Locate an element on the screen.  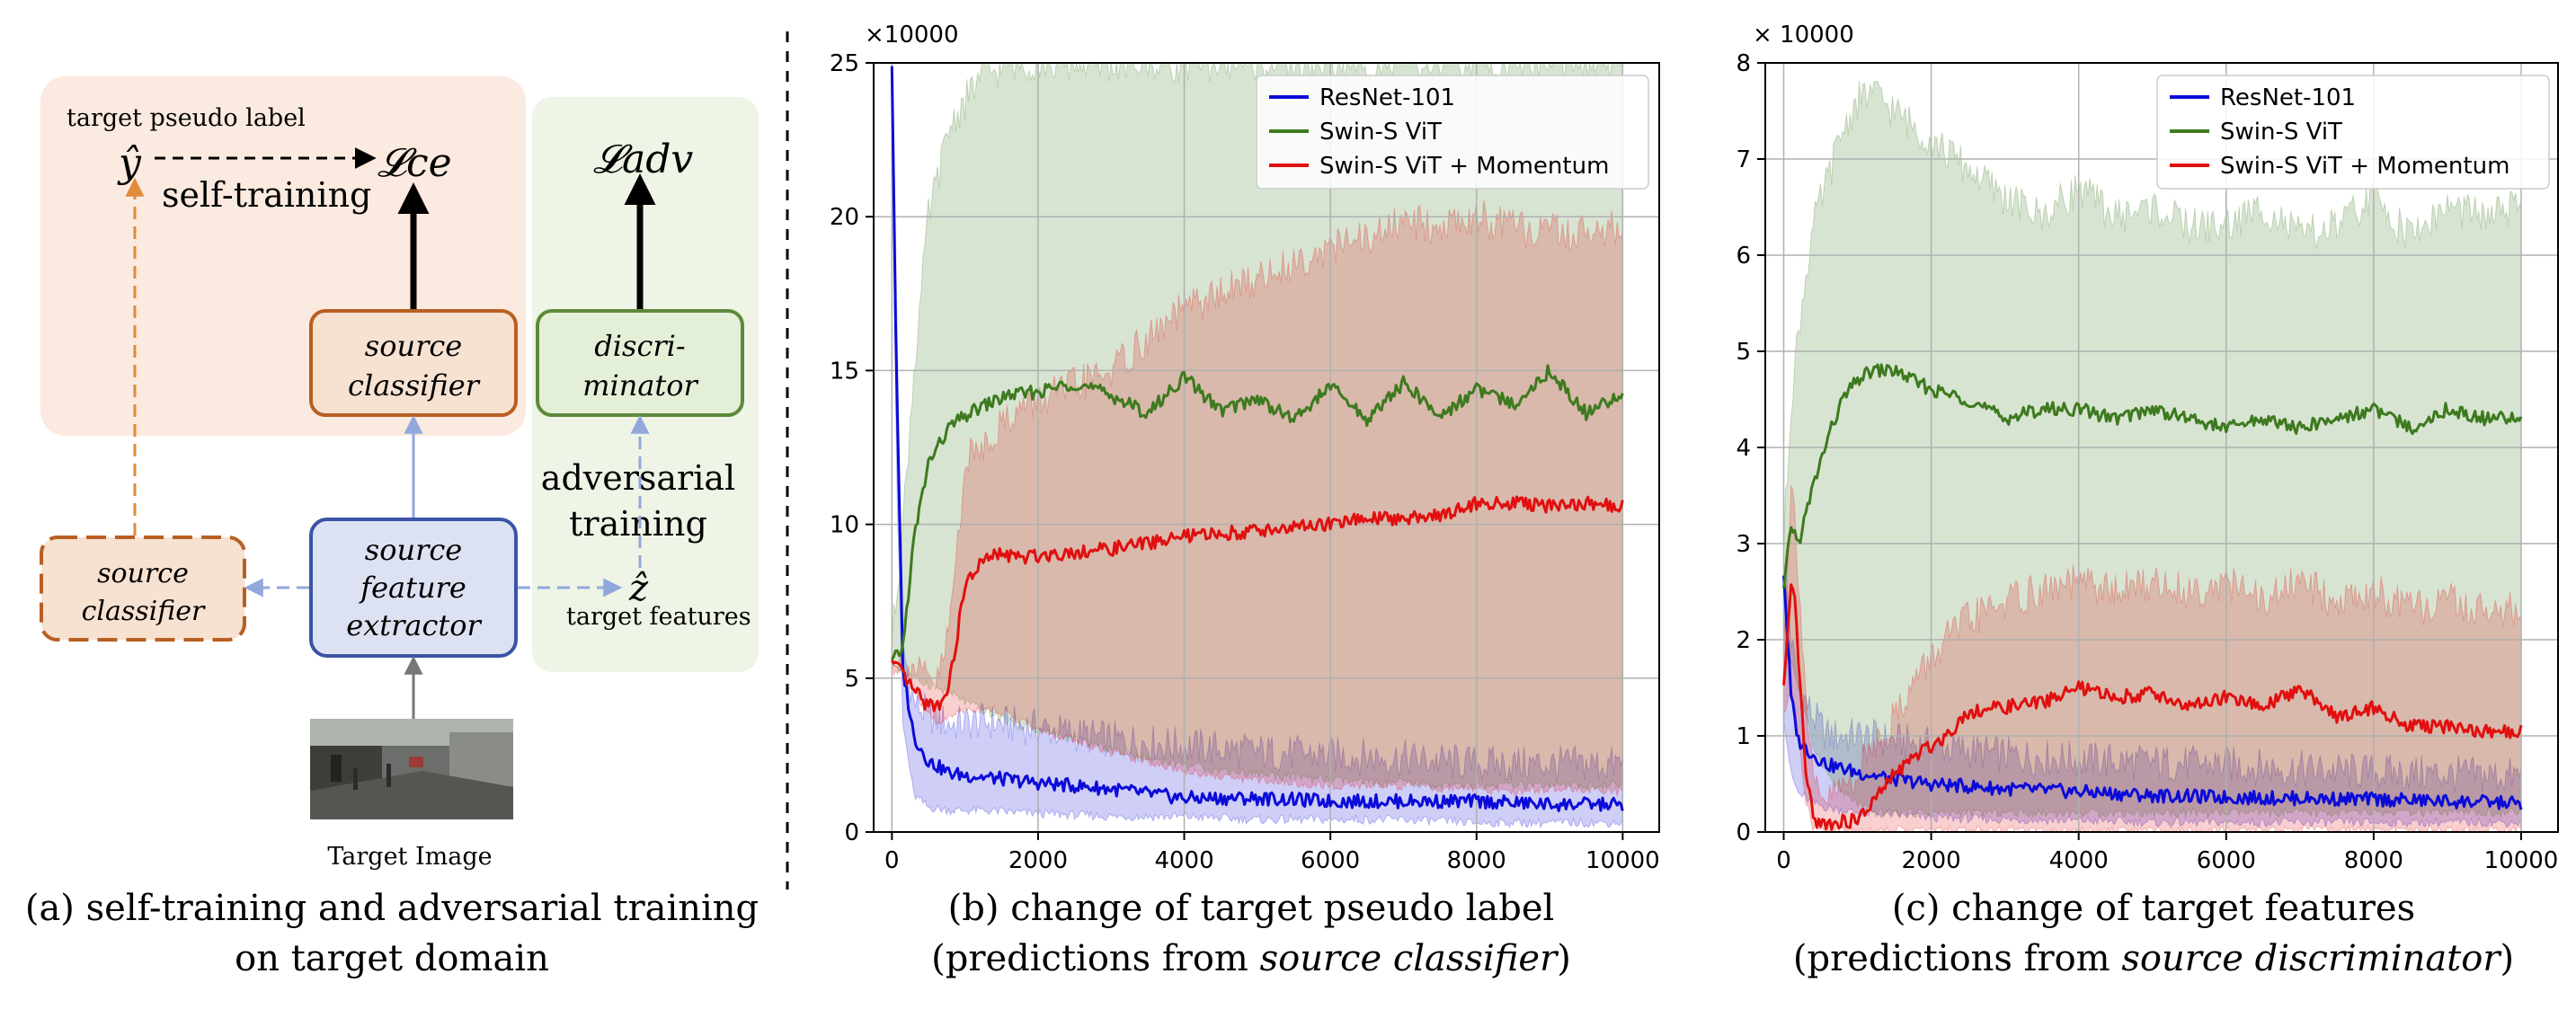
y-tick-label: 7 is located at coordinates (1743, 159).